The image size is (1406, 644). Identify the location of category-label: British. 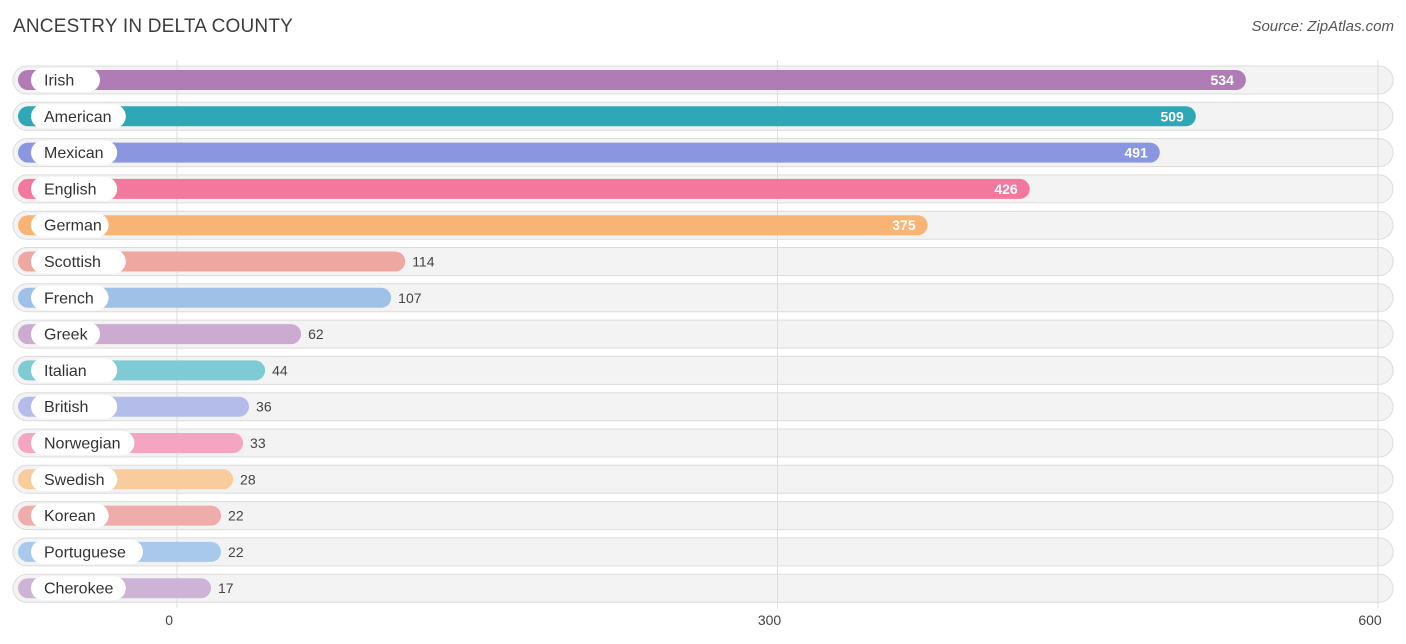
(66, 407).